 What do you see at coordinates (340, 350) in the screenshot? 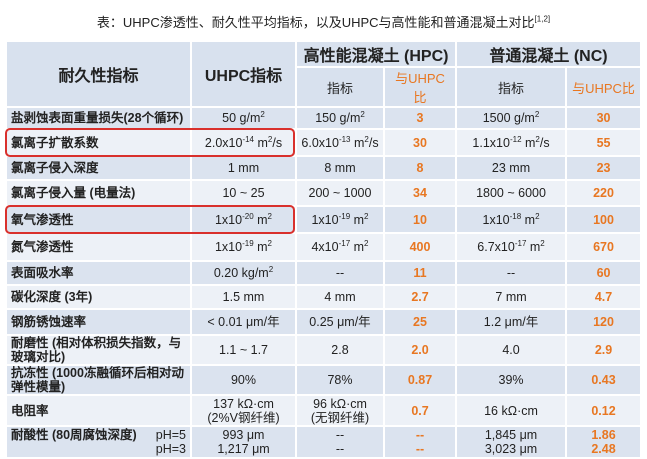
I see `cell-line: 2.8` at bounding box center [340, 350].